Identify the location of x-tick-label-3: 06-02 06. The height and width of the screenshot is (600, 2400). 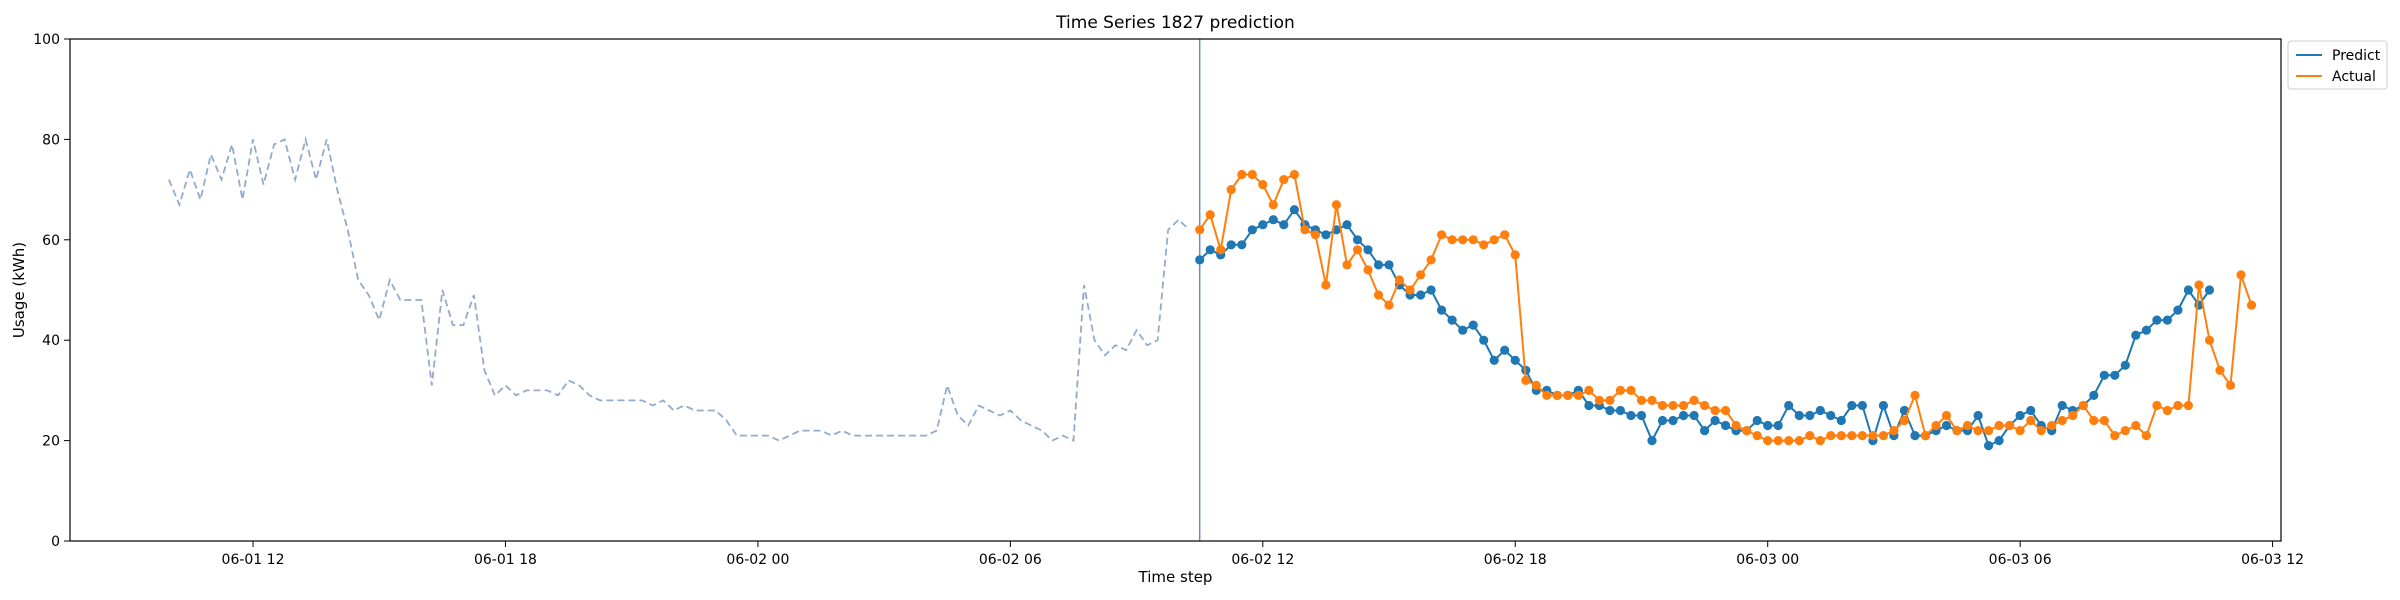
(1010, 560).